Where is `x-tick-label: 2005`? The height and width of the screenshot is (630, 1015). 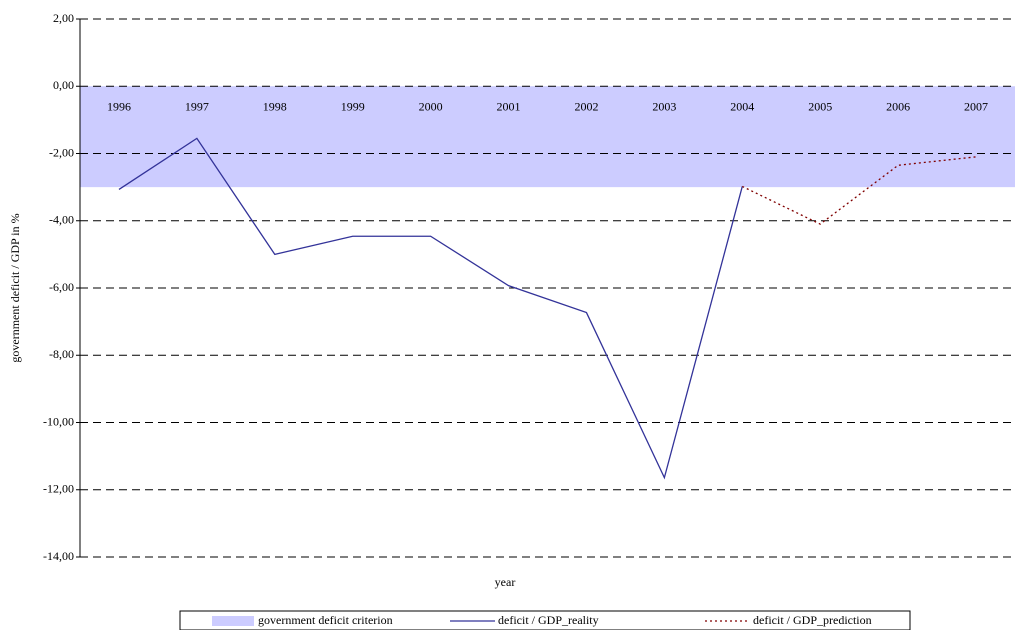
x-tick-label: 2005 is located at coordinates (820, 107).